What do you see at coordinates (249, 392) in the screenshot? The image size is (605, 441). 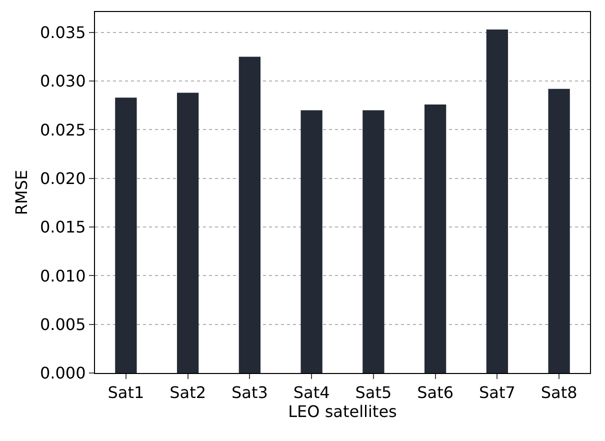 I see `x-tick-label: Sat3` at bounding box center [249, 392].